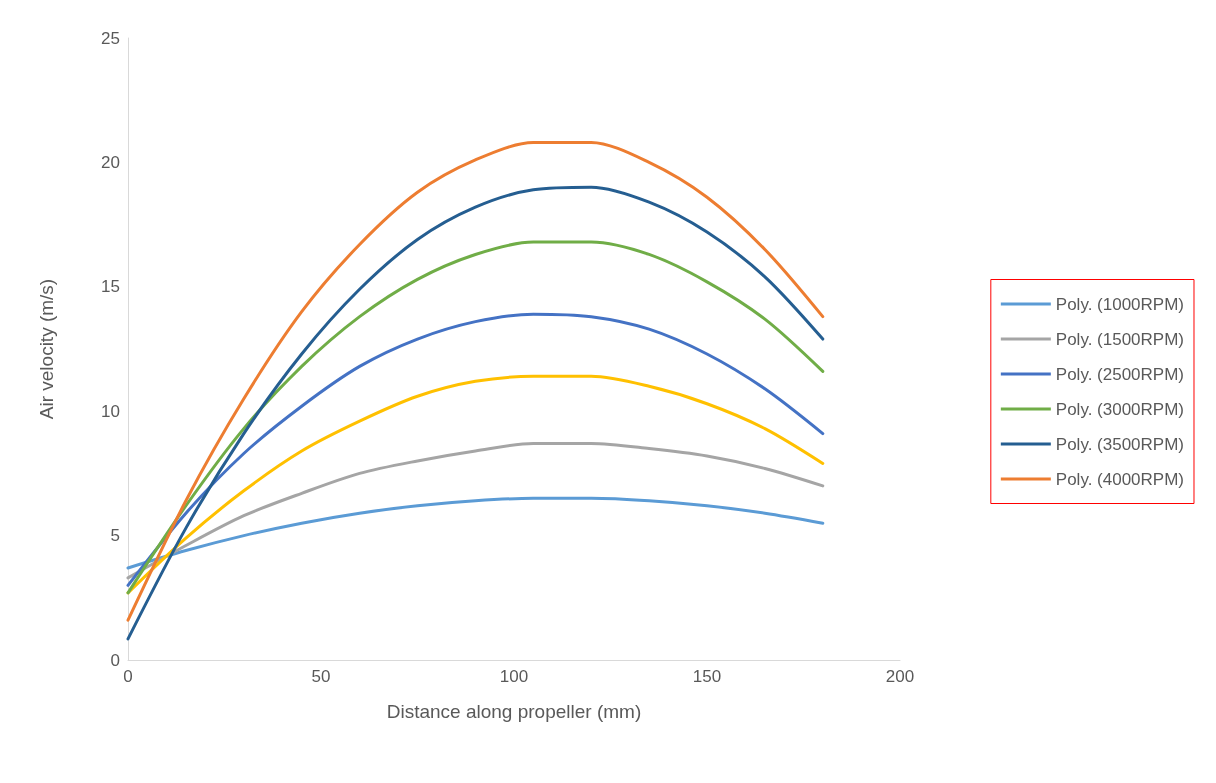 Image resolution: width=1216 pixels, height=783 pixels. Describe the element at coordinates (1120, 339) in the screenshot. I see `legend-label: Poly. (1500RPM)` at that location.